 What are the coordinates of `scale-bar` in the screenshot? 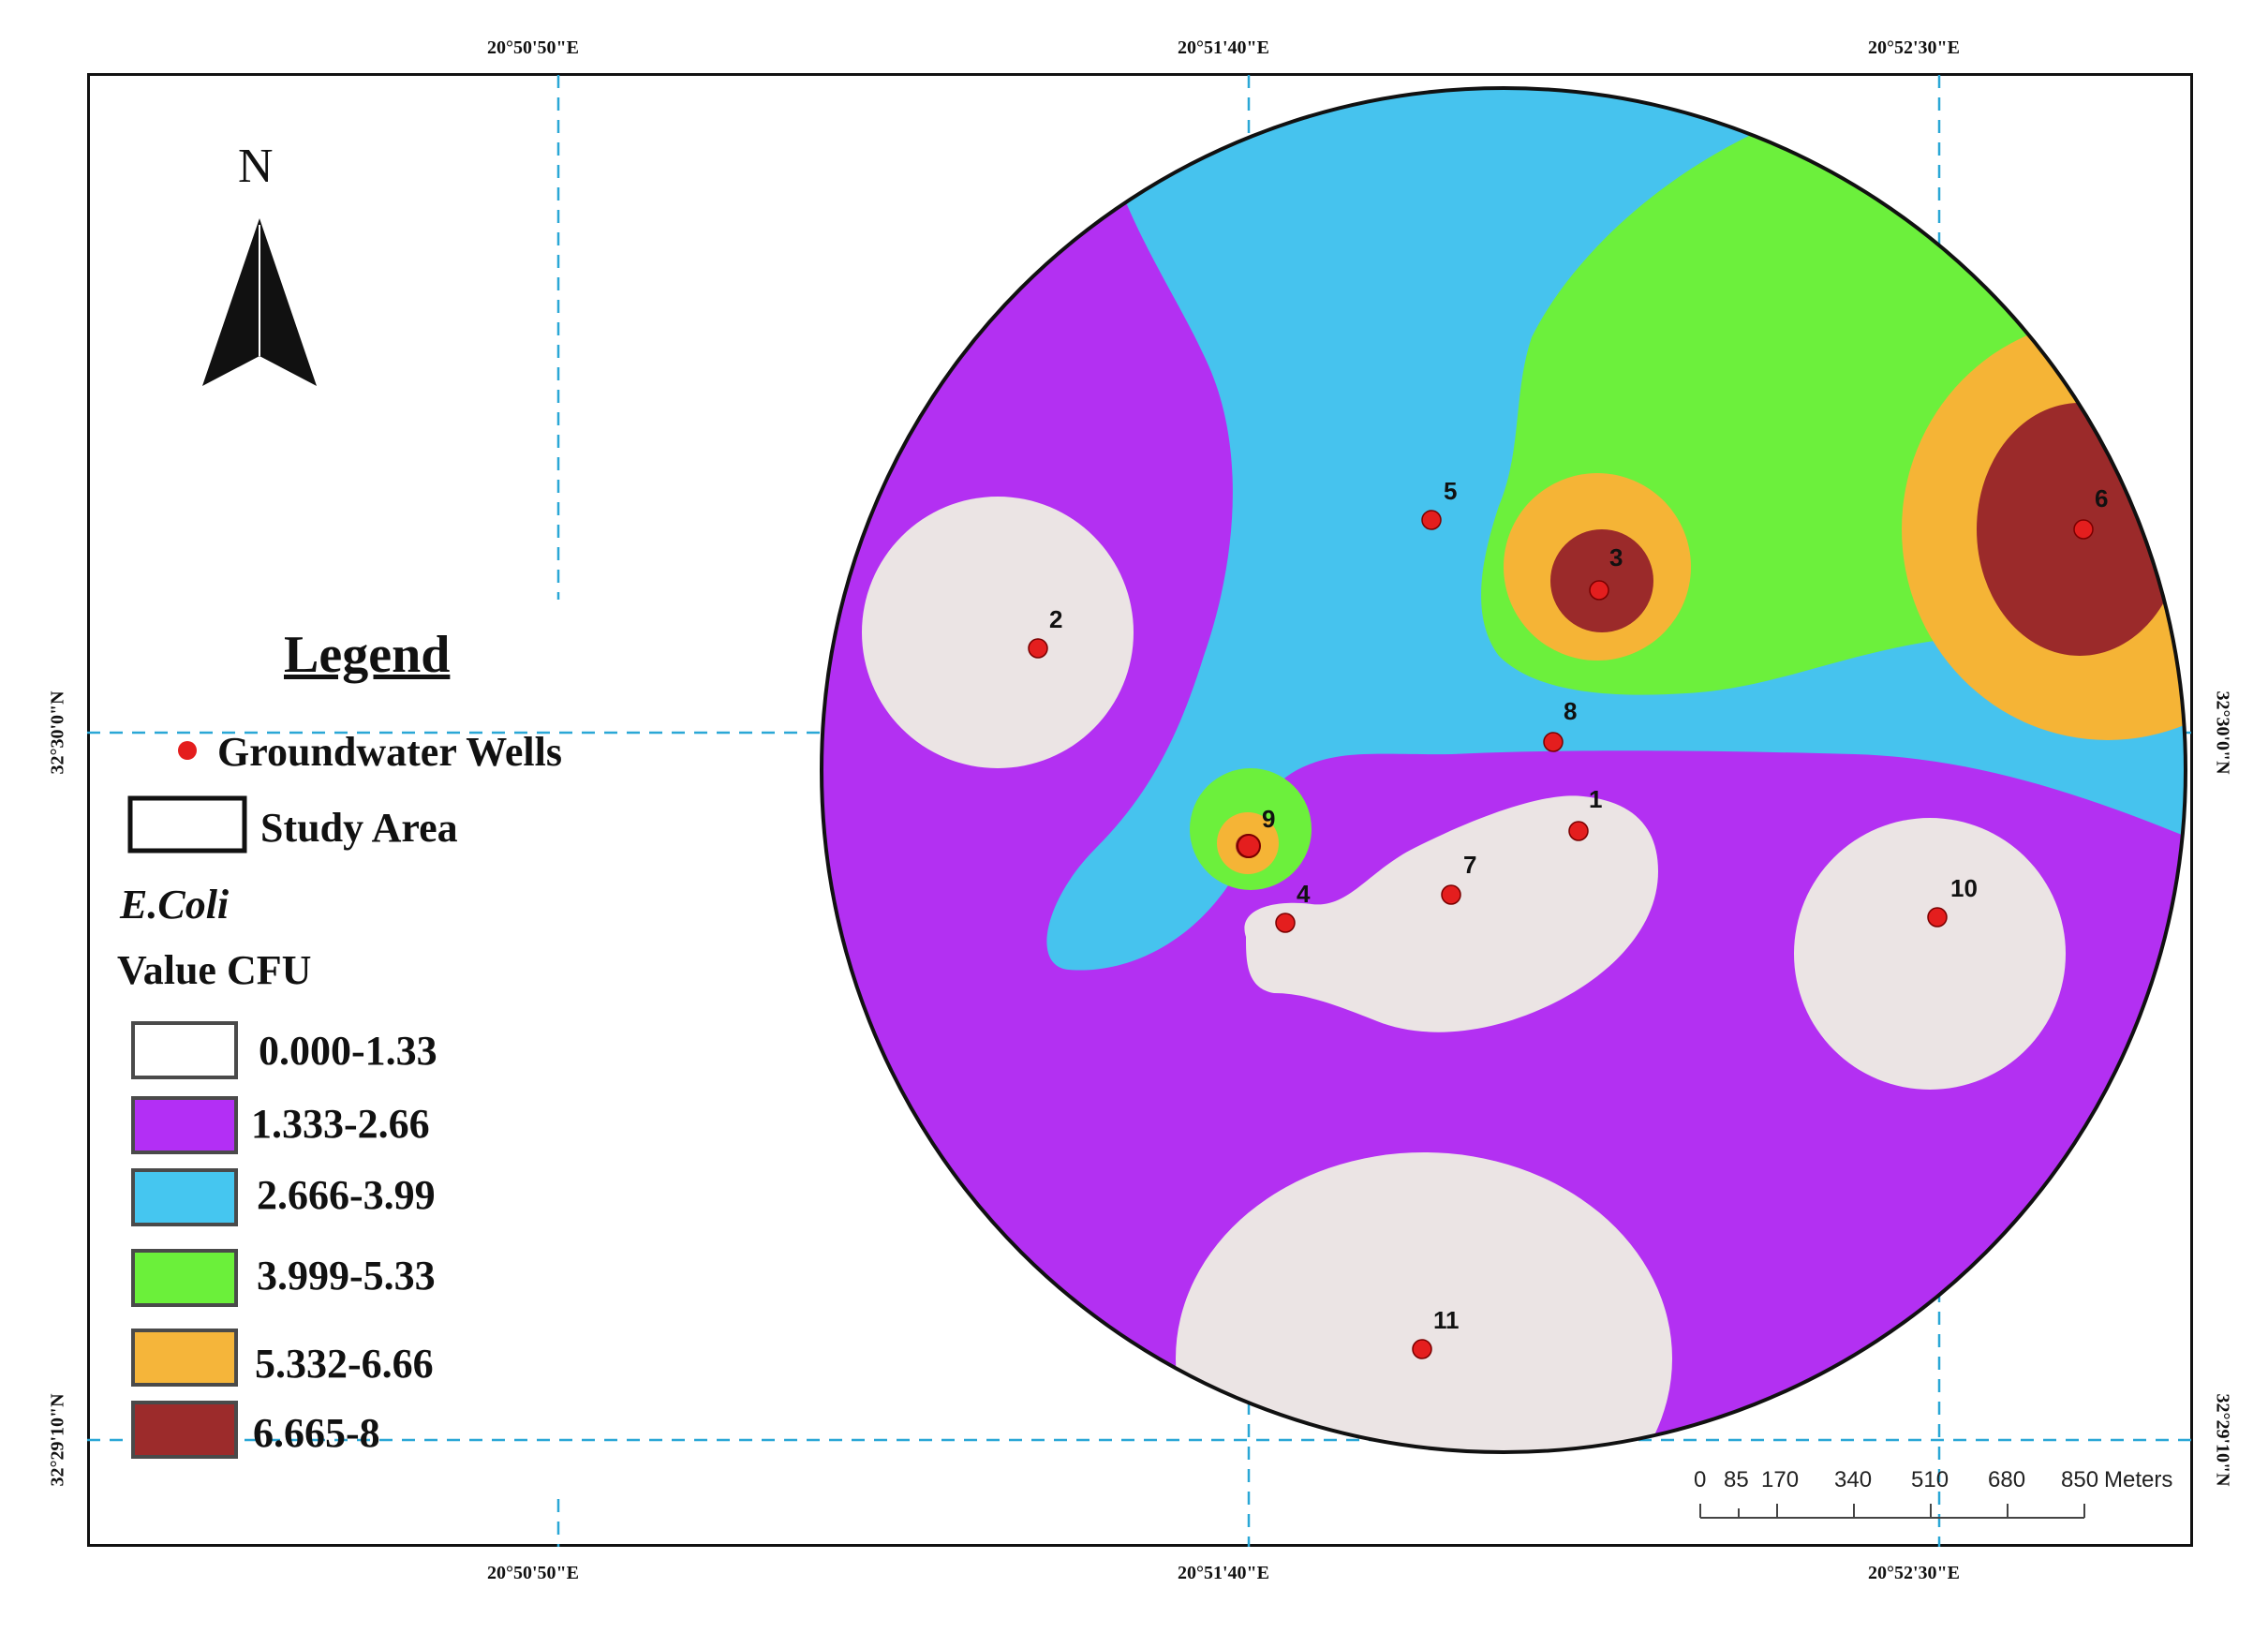 It's located at (1892, 1511).